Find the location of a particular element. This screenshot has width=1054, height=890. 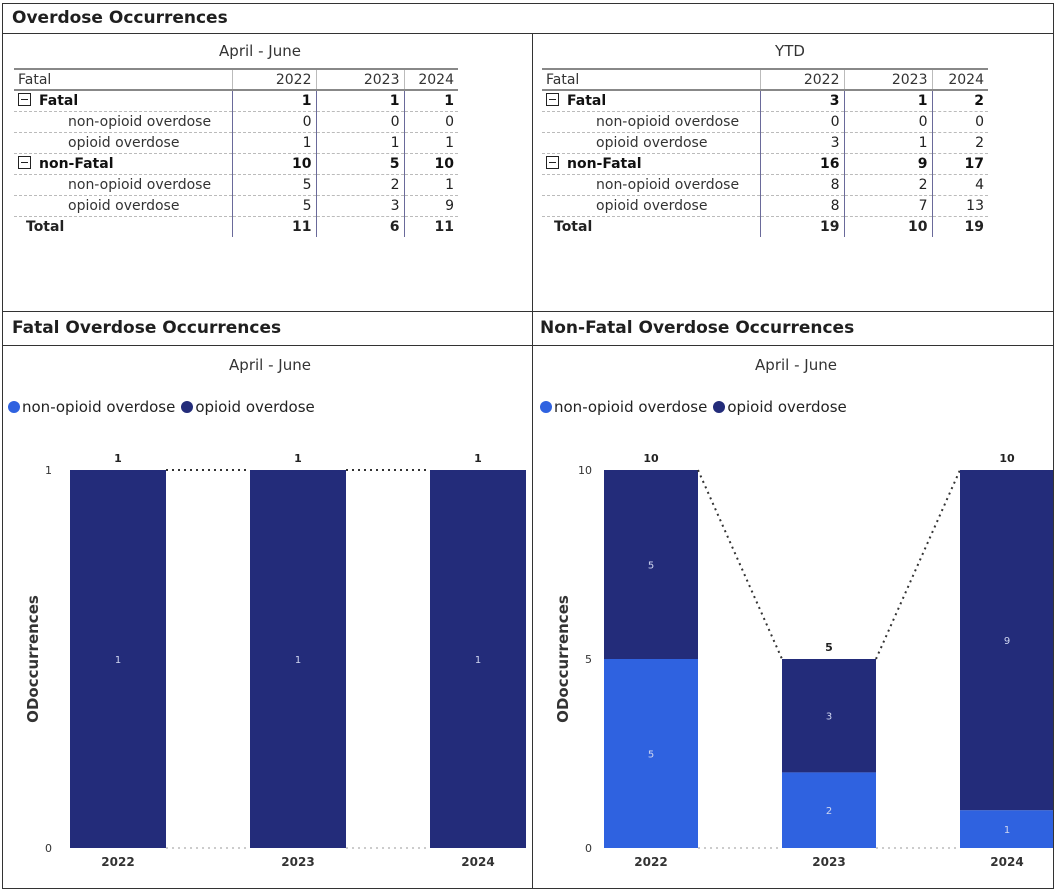

bar-data-label: 5 is located at coordinates (651, 566).